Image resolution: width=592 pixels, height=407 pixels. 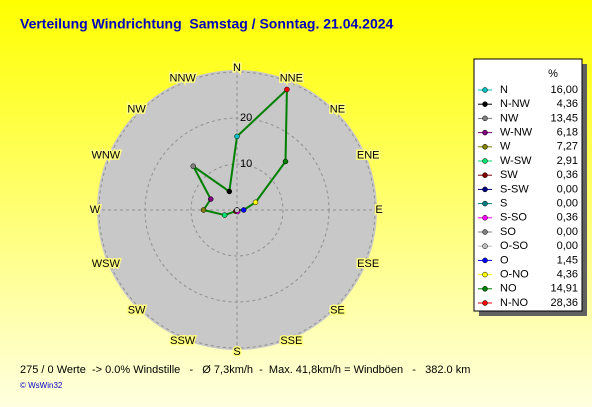 I want to click on direction-label: NE, so click(x=337, y=109).